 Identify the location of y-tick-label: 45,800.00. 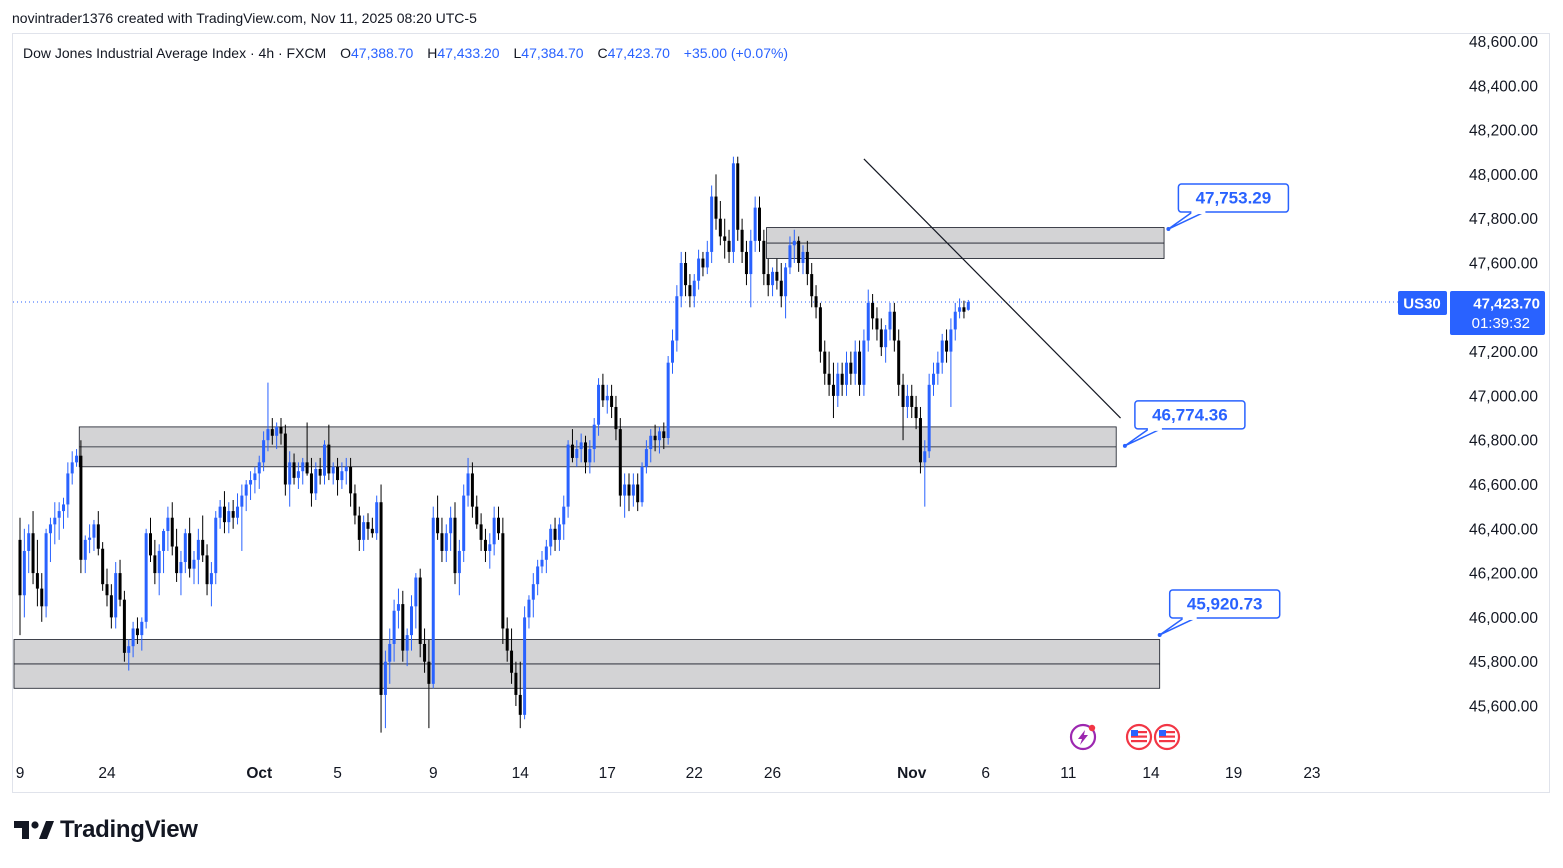
(1503, 662).